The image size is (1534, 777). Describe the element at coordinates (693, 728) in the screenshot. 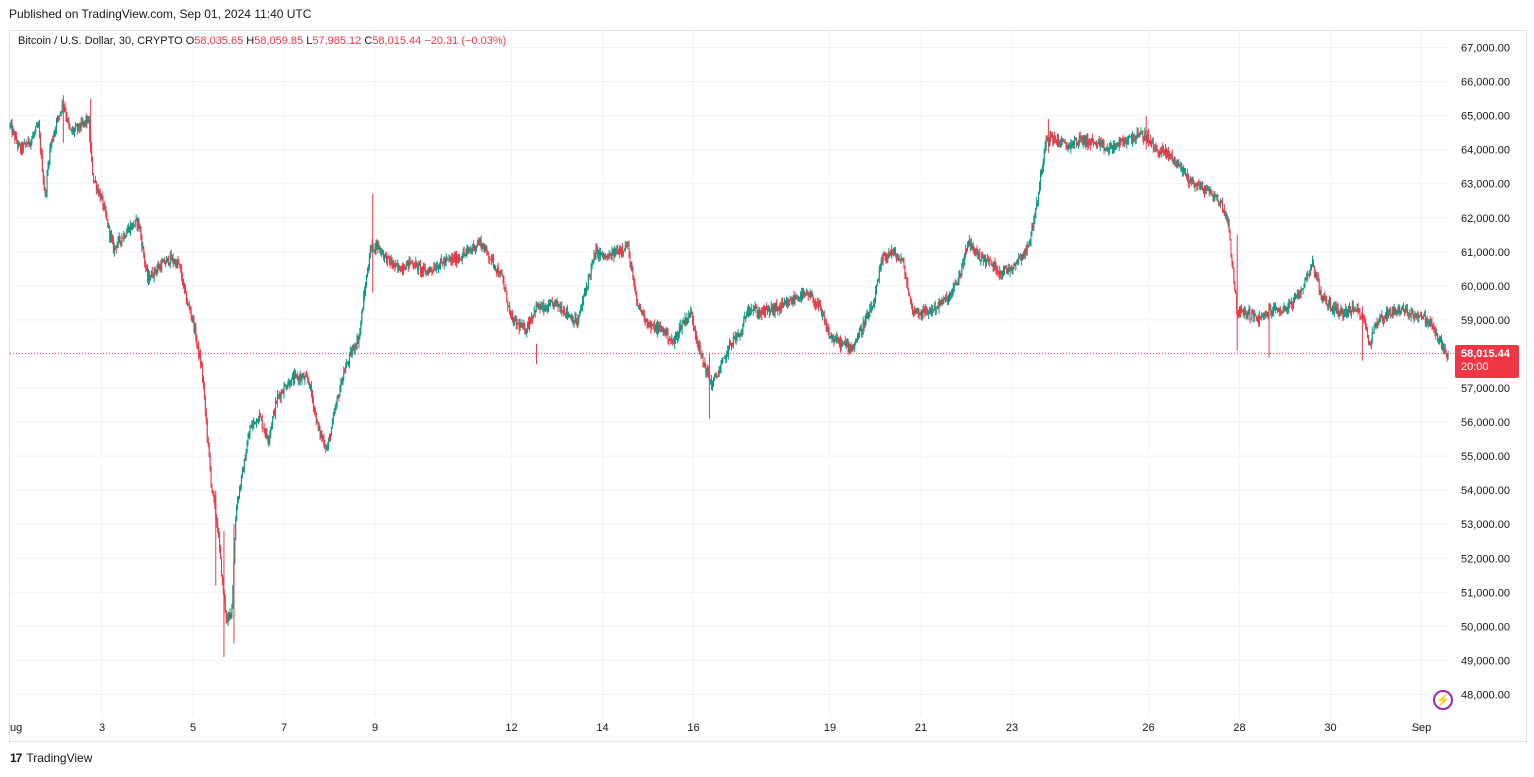

I see `time-tick-label: 16` at that location.